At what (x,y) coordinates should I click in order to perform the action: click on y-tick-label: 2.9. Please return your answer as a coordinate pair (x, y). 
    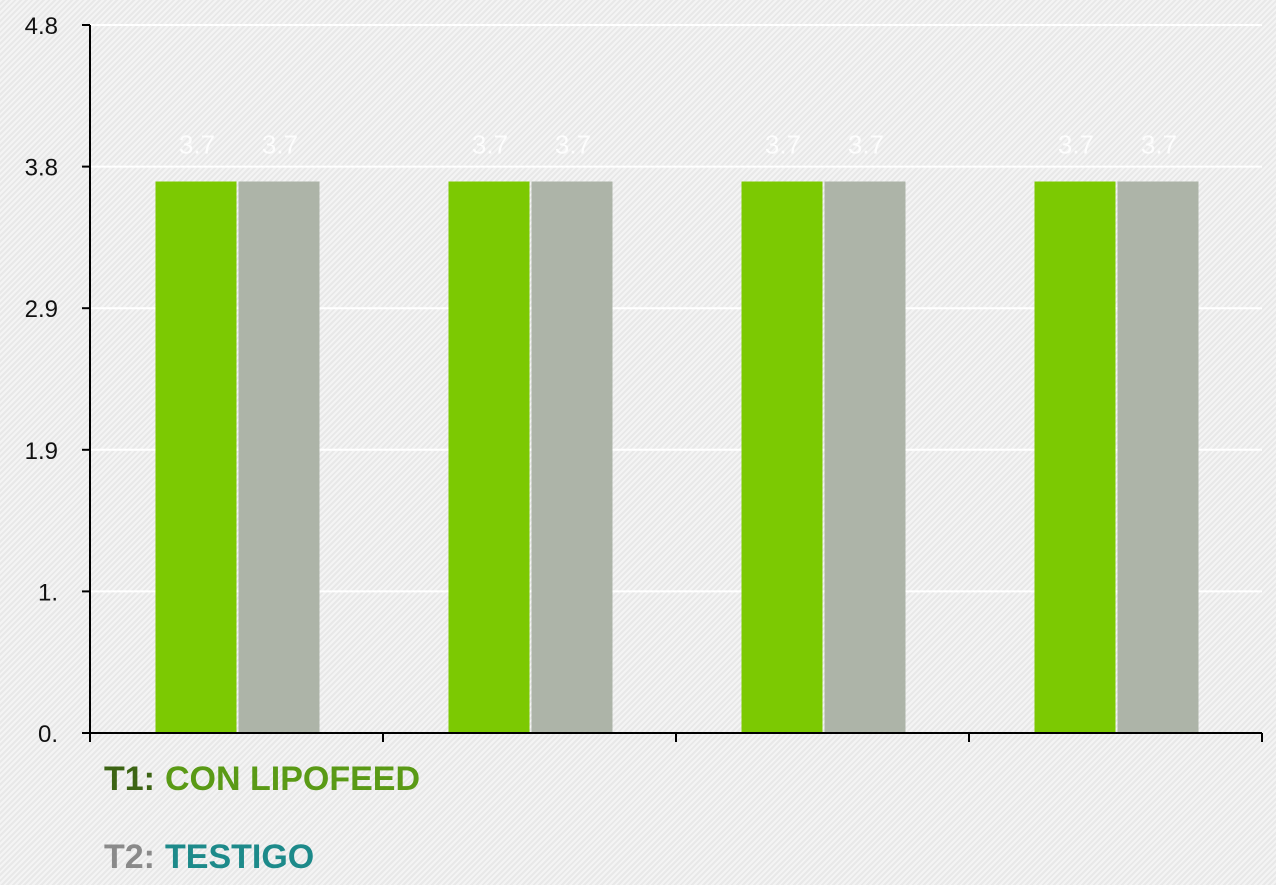
    Looking at the image, I should click on (41, 309).